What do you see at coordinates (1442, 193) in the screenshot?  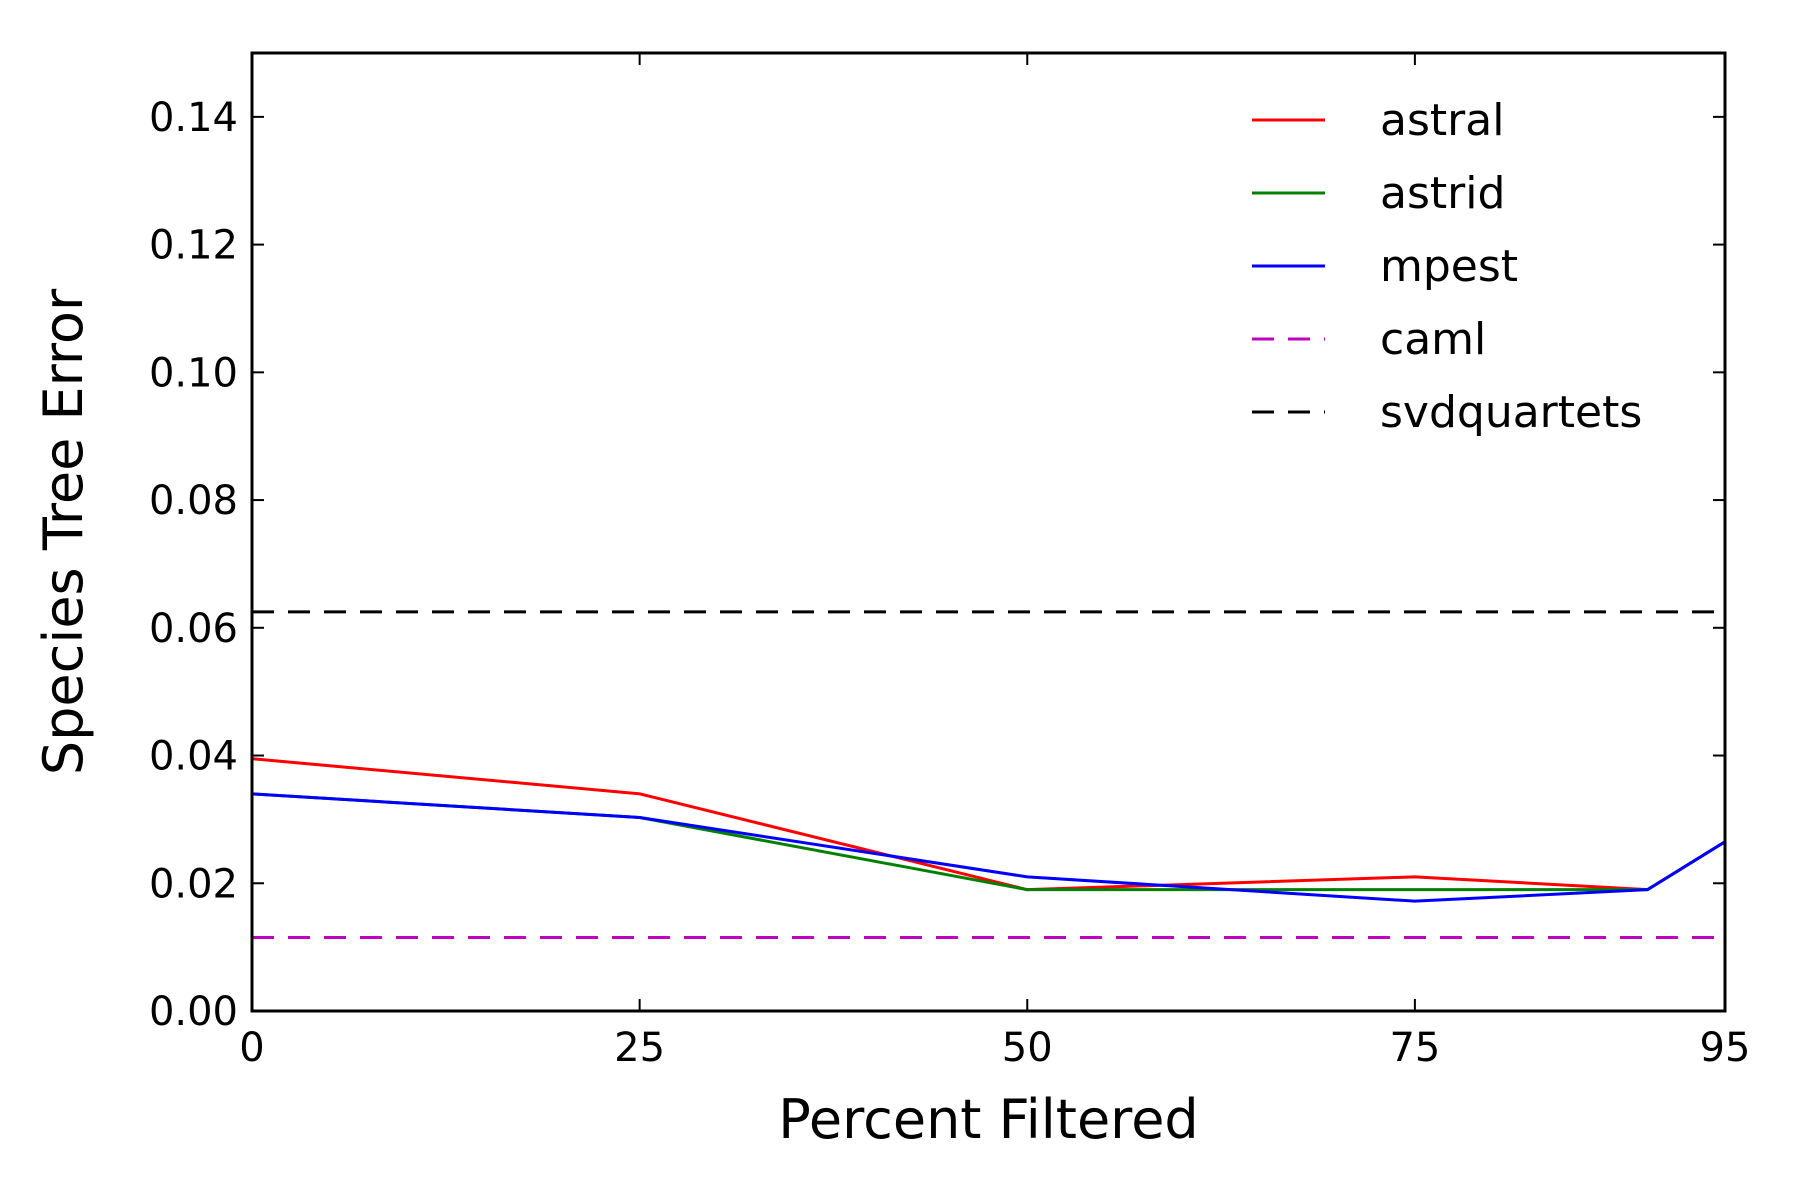 I see `legend-label-astrid: astrid` at bounding box center [1442, 193].